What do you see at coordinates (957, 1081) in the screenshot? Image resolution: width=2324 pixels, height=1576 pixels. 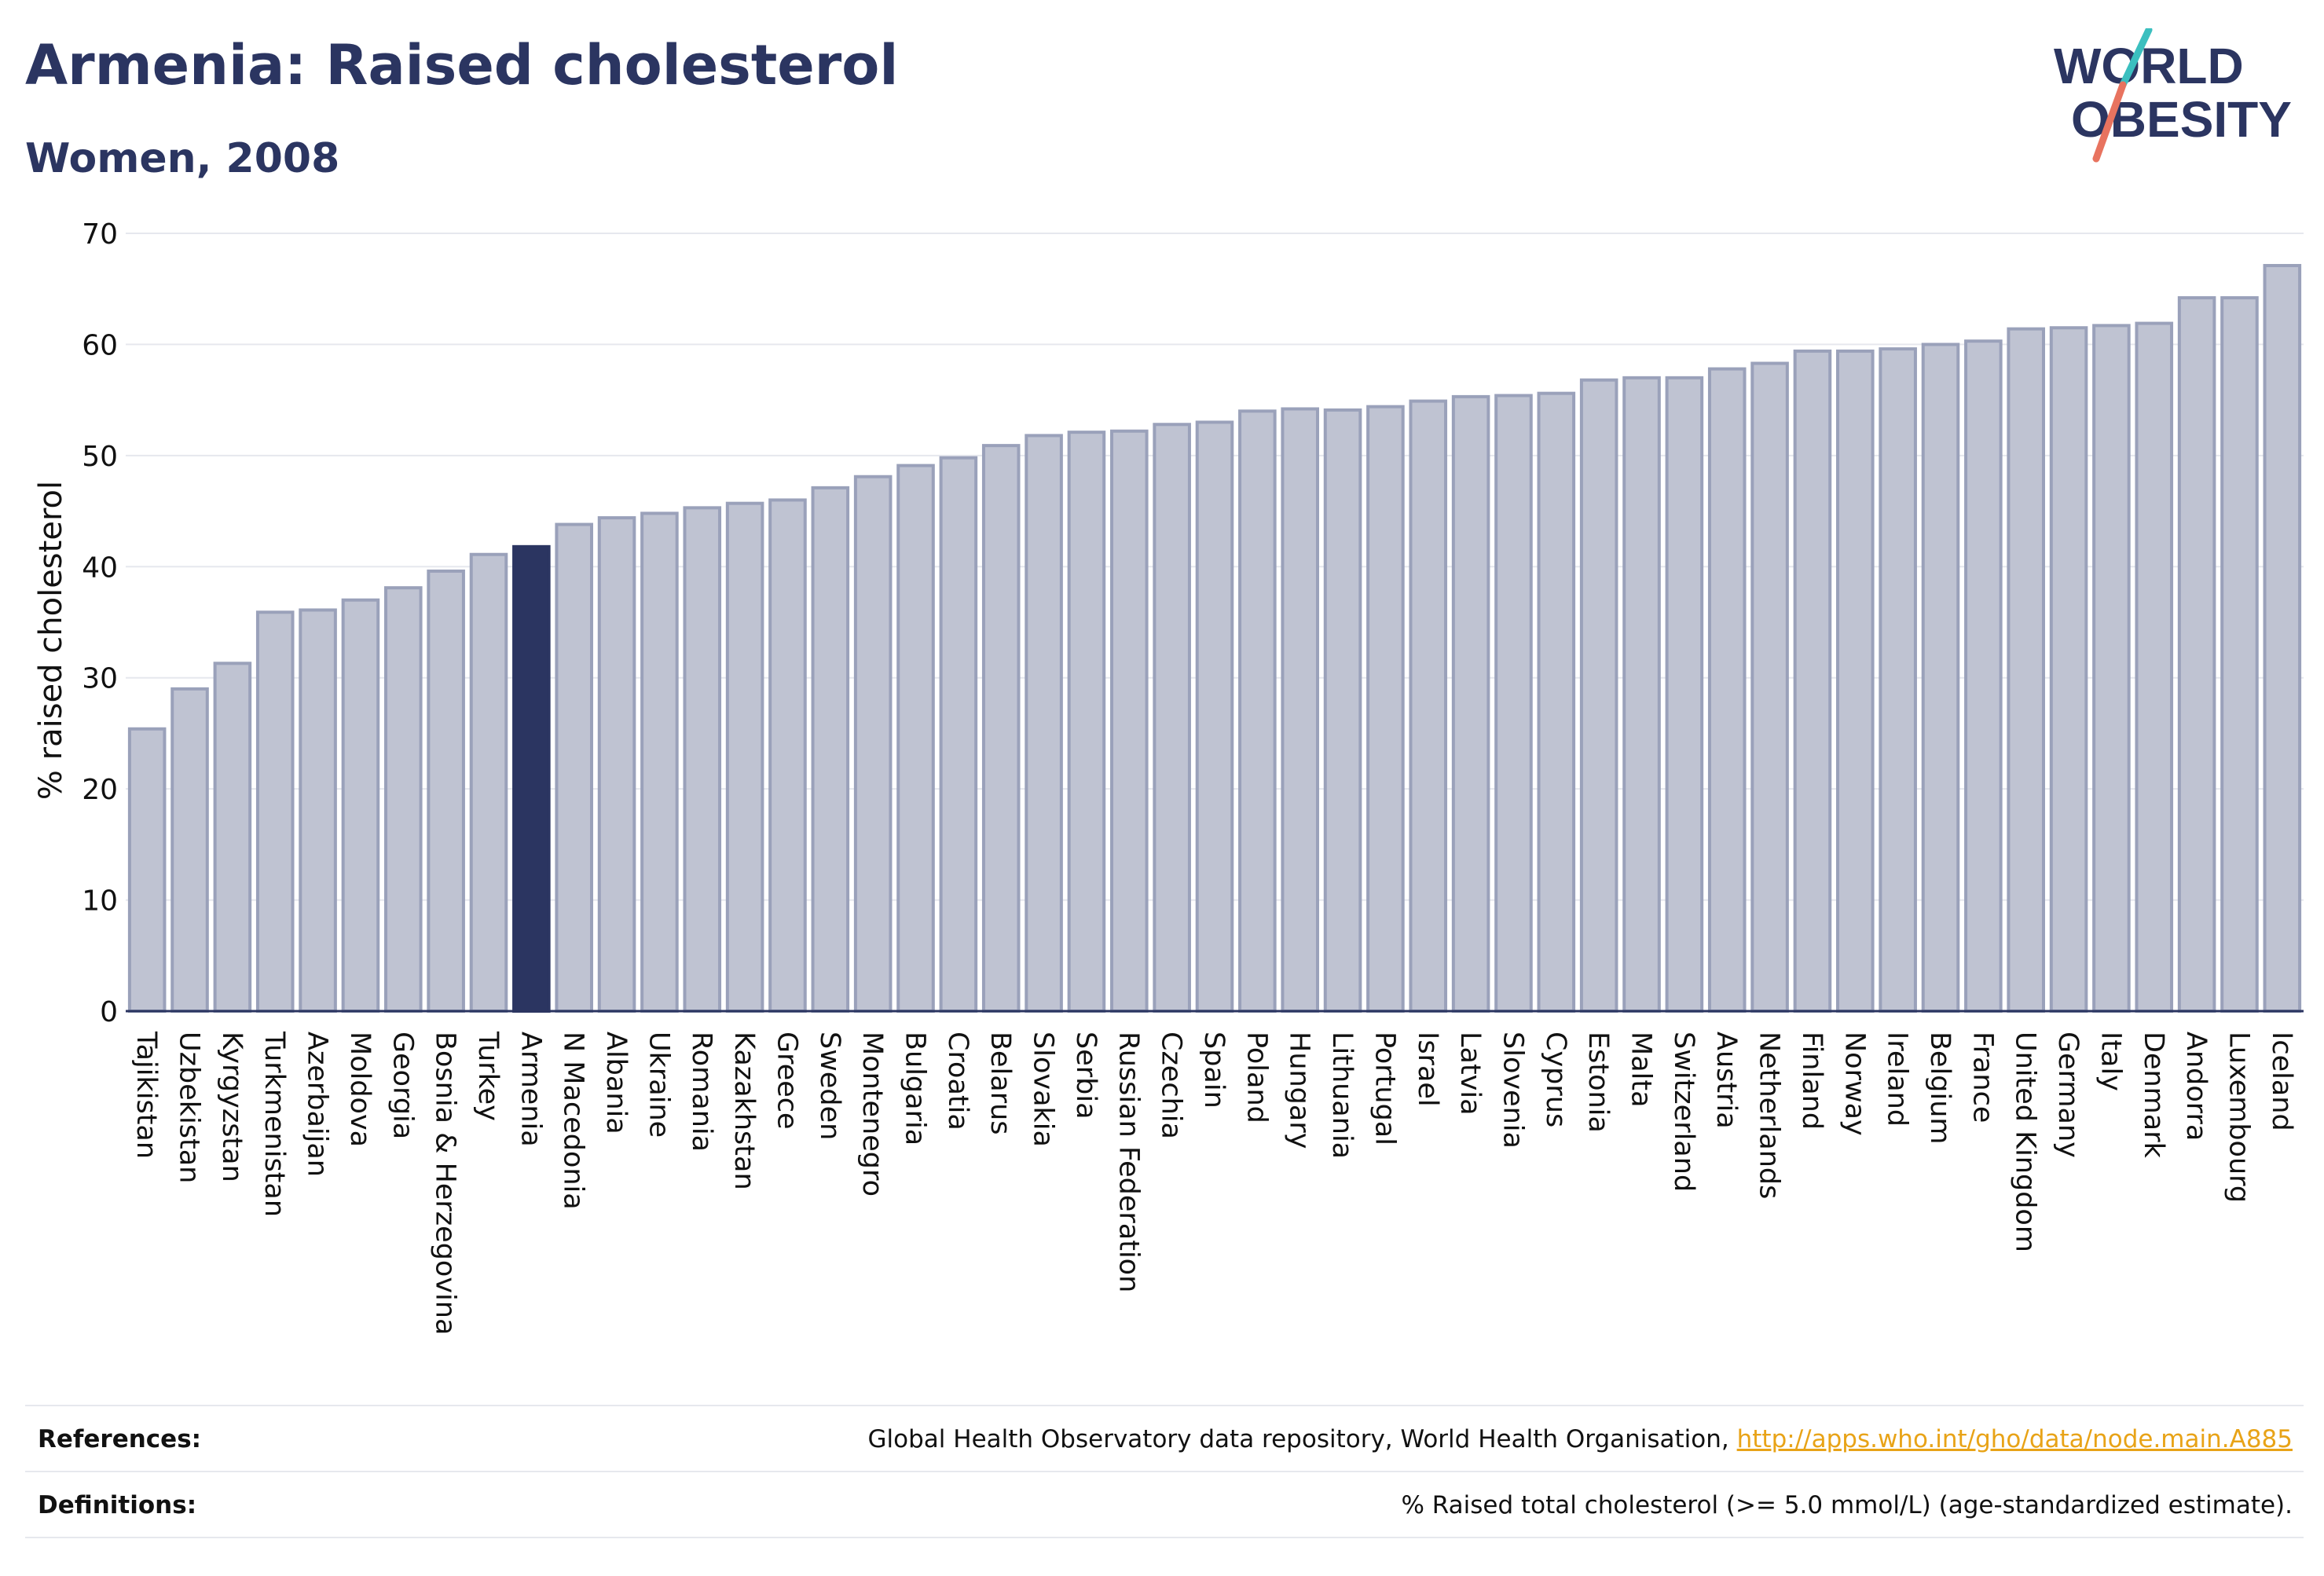 I see `x-tick-label: Croatia` at bounding box center [957, 1081].